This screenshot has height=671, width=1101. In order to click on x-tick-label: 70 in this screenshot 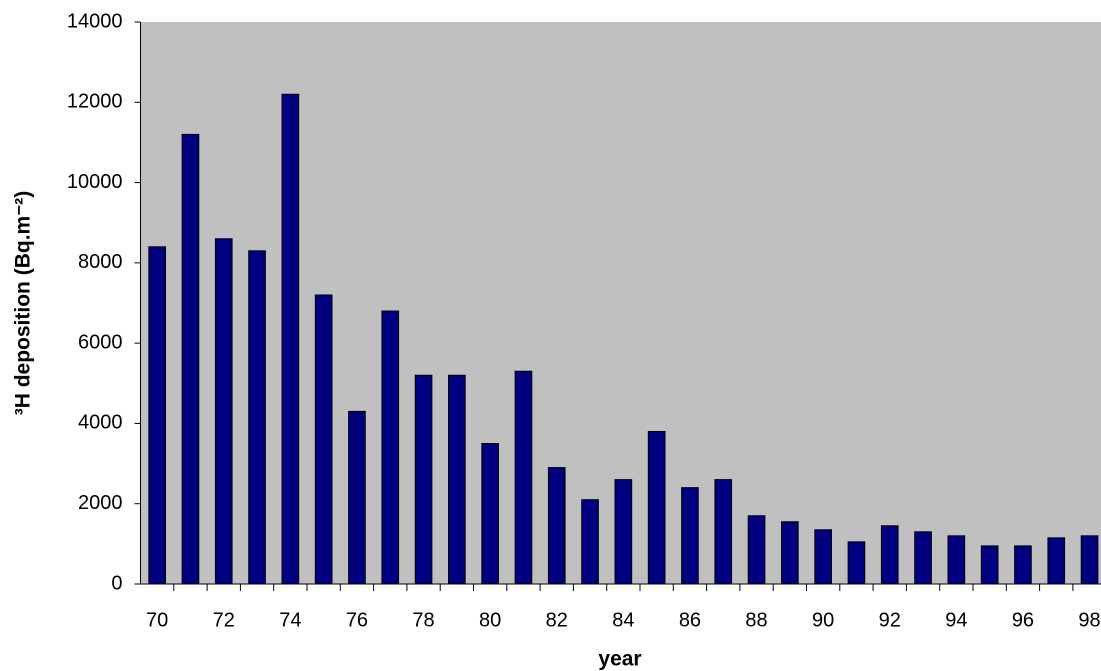, I will do `click(157, 620)`.